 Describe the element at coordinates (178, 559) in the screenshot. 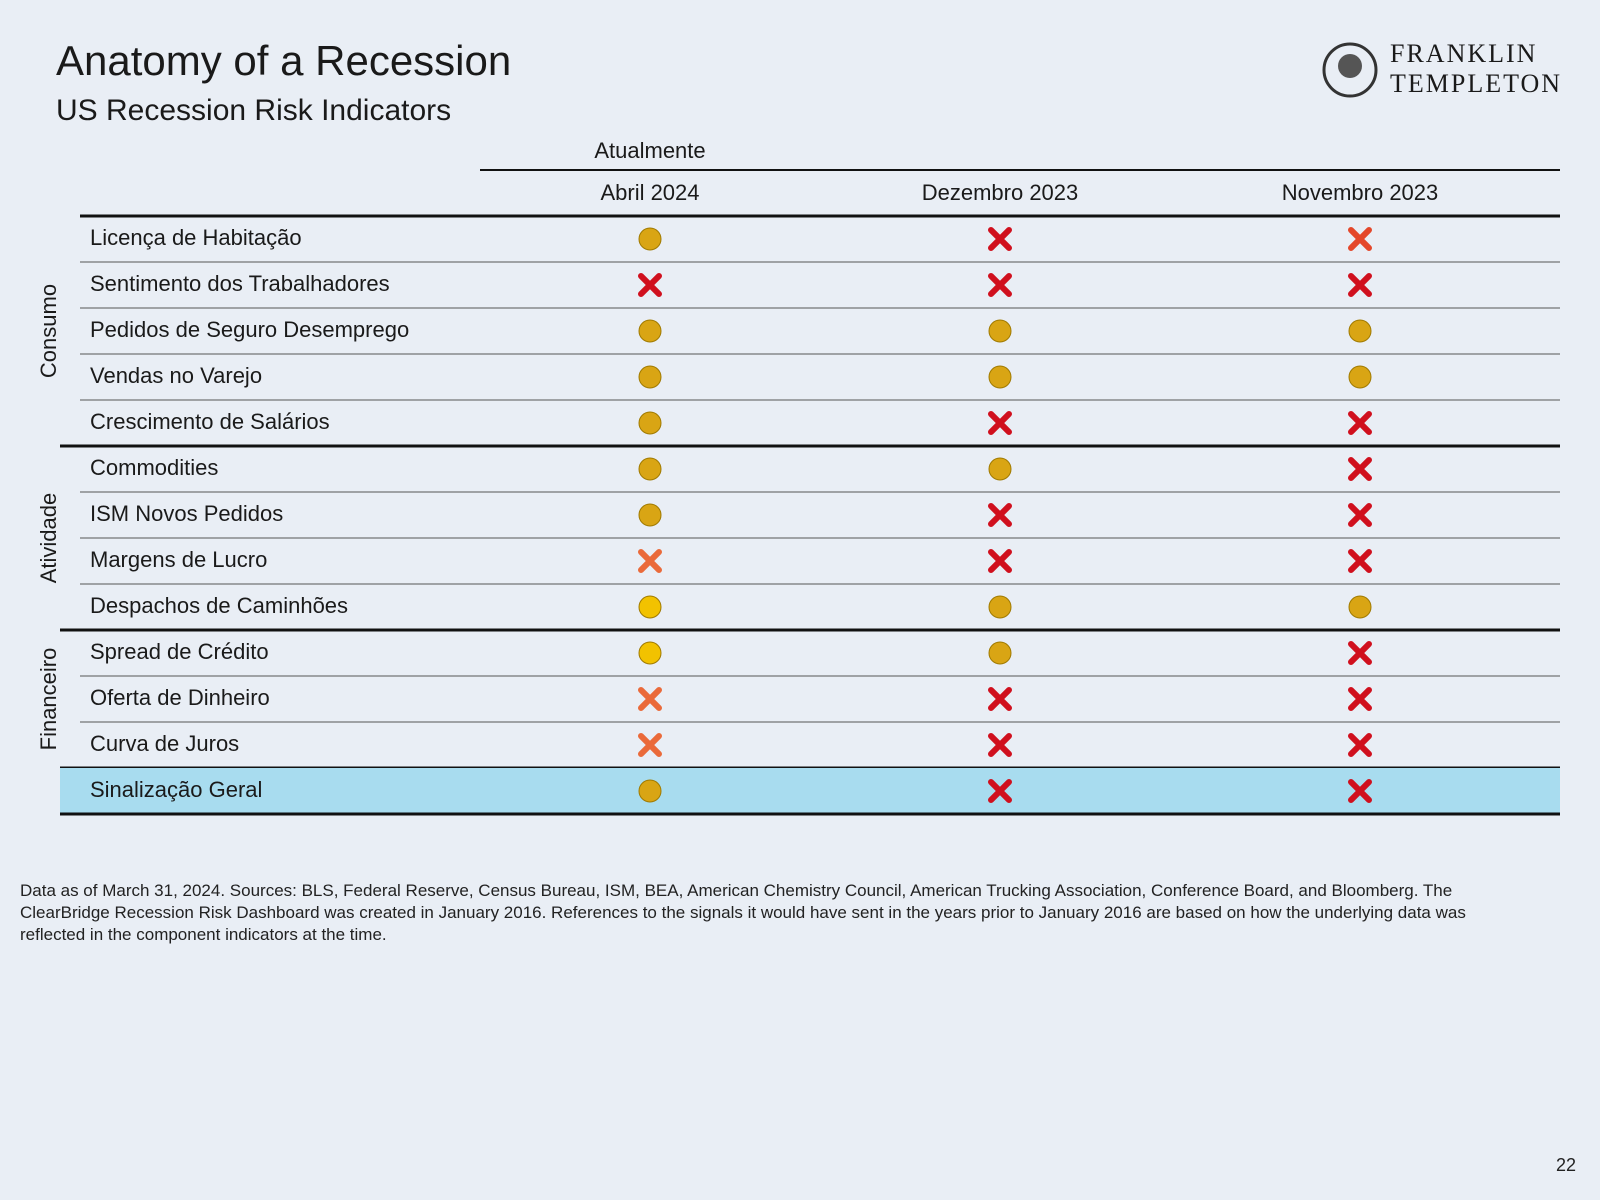

I see `row-label: Margens de Lucro` at that location.